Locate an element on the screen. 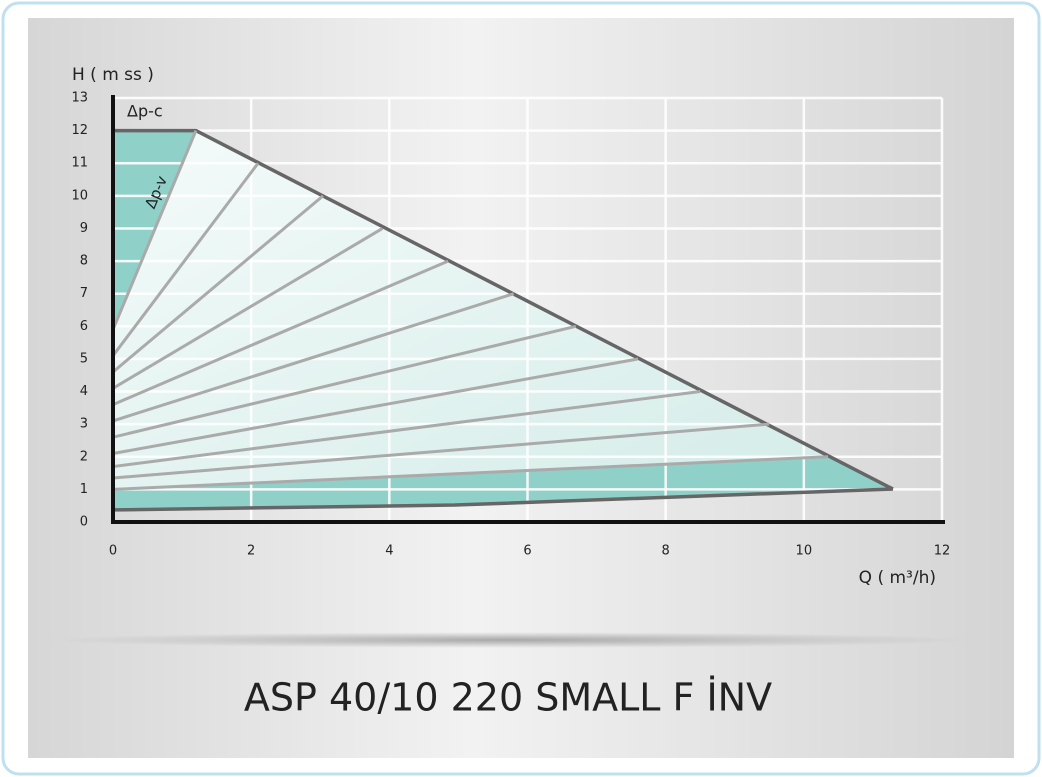 The height and width of the screenshot is (777, 1042). x-tick-label: 10 is located at coordinates (804, 551).